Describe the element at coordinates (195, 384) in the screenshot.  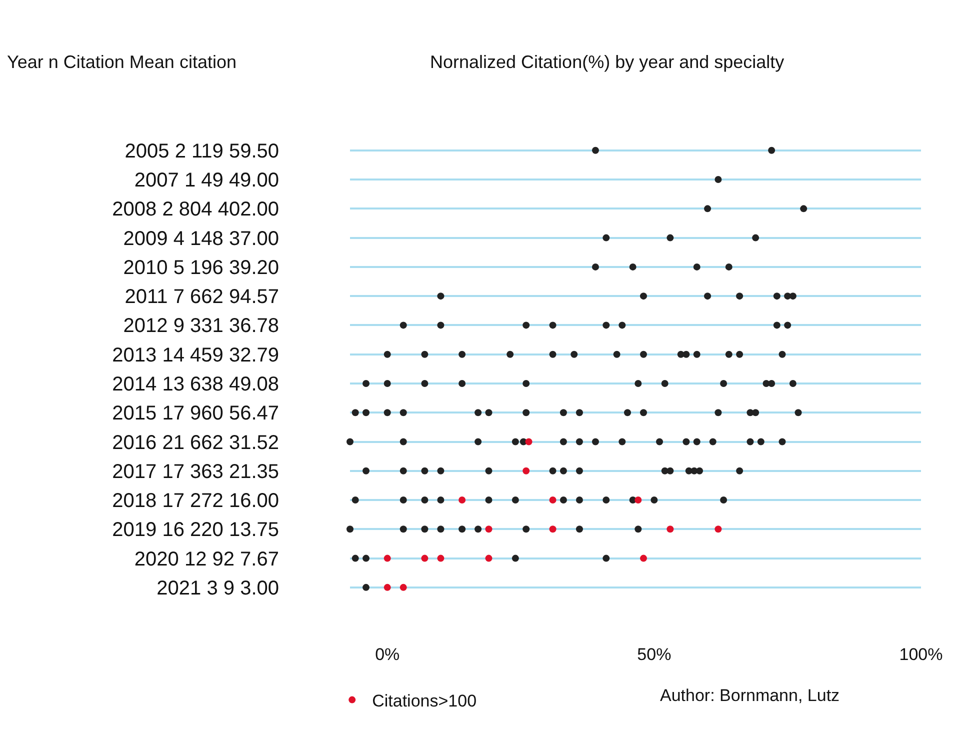
I see `y-tick-label: 2014 13 638 49.08` at that location.